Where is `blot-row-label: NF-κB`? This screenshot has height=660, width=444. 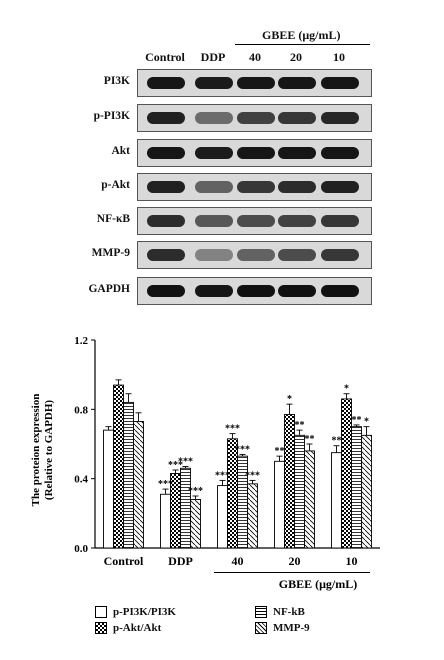 blot-row-label: NF-κB is located at coordinates (113, 219).